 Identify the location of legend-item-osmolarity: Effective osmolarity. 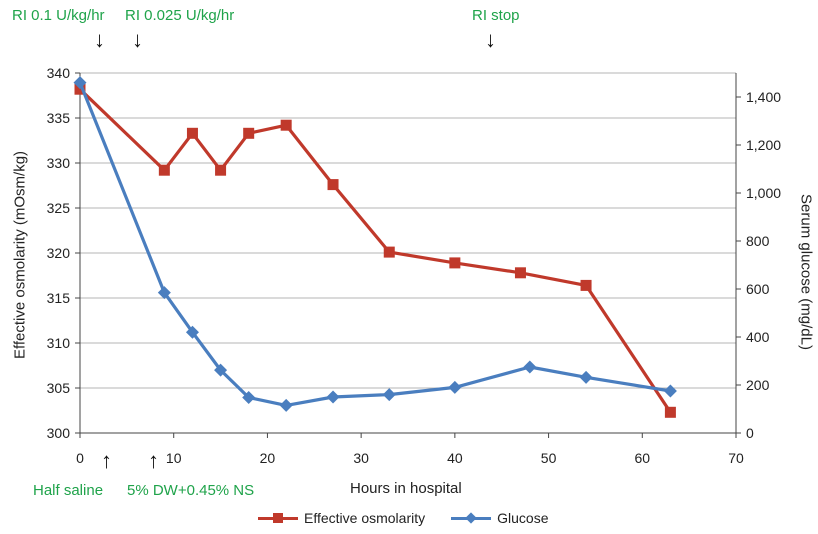
(341, 518).